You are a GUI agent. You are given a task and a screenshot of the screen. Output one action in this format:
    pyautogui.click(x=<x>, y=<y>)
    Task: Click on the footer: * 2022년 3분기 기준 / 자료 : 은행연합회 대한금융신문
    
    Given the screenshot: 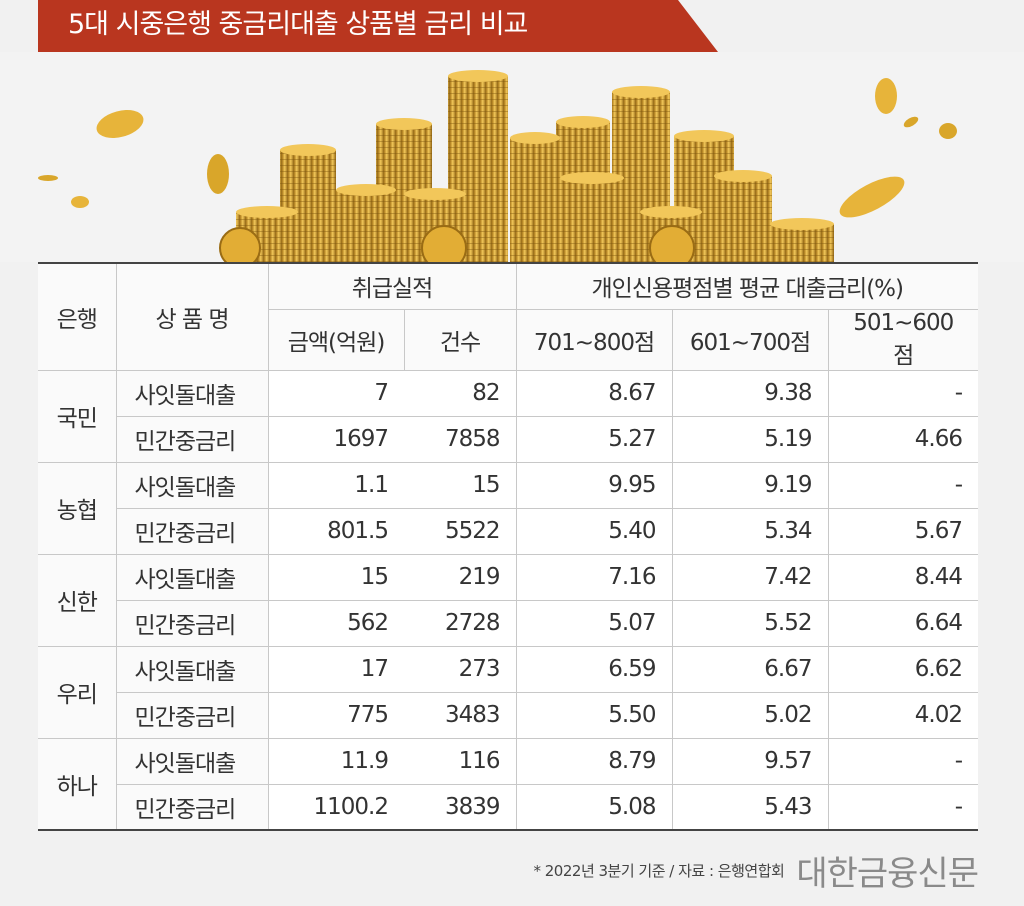 What is the action you would take?
    pyautogui.click(x=756, y=870)
    